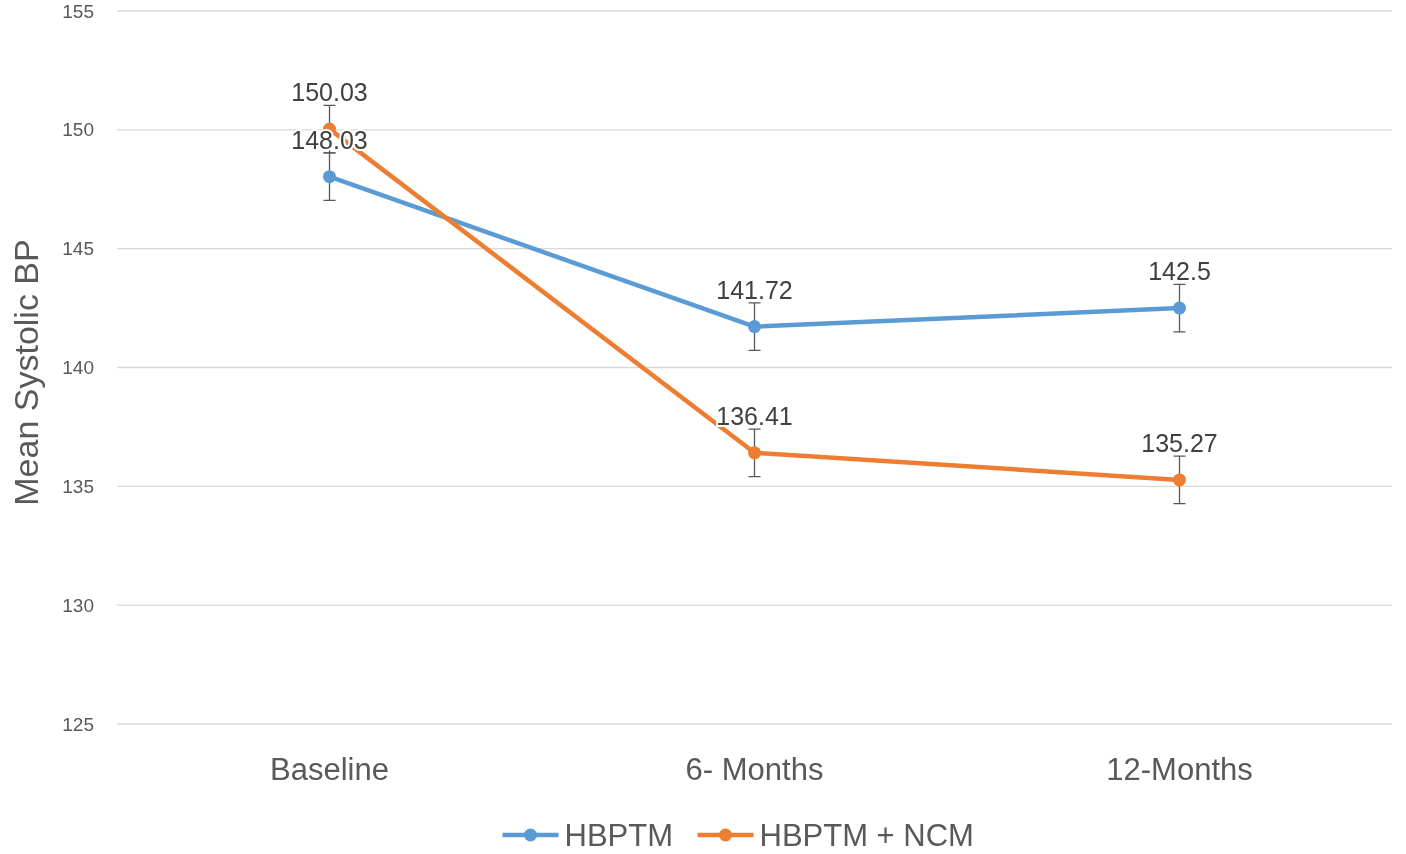 The height and width of the screenshot is (854, 1406). Describe the element at coordinates (618, 835) in the screenshot. I see `legend-label: HBPTM` at that location.